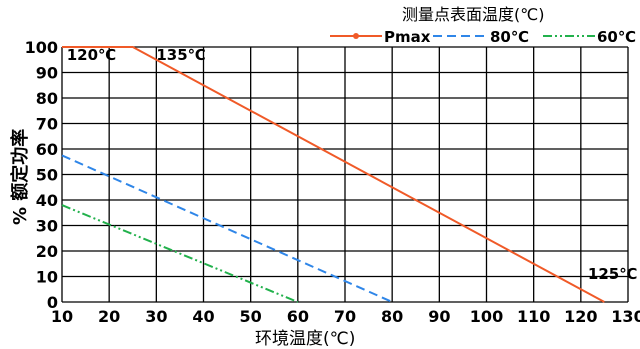 The height and width of the screenshot is (349, 640). Describe the element at coordinates (612, 274) in the screenshot. I see `annotation-label: 125℃` at that location.